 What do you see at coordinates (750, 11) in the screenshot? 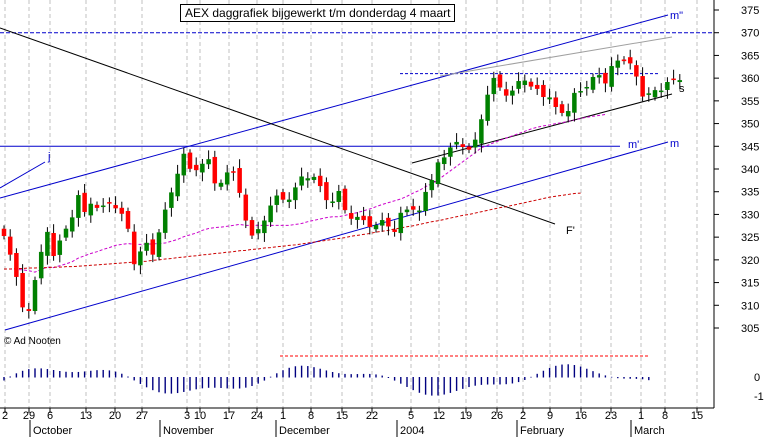
I see `y-tick-label: 375` at bounding box center [750, 11].